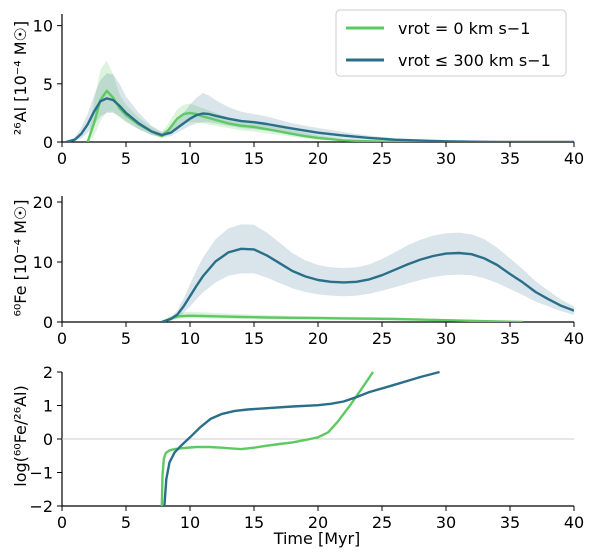  What do you see at coordinates (474, 60) in the screenshot?
I see `legend-label-vrot300: vrot ≤ 300 km s−1` at bounding box center [474, 60].